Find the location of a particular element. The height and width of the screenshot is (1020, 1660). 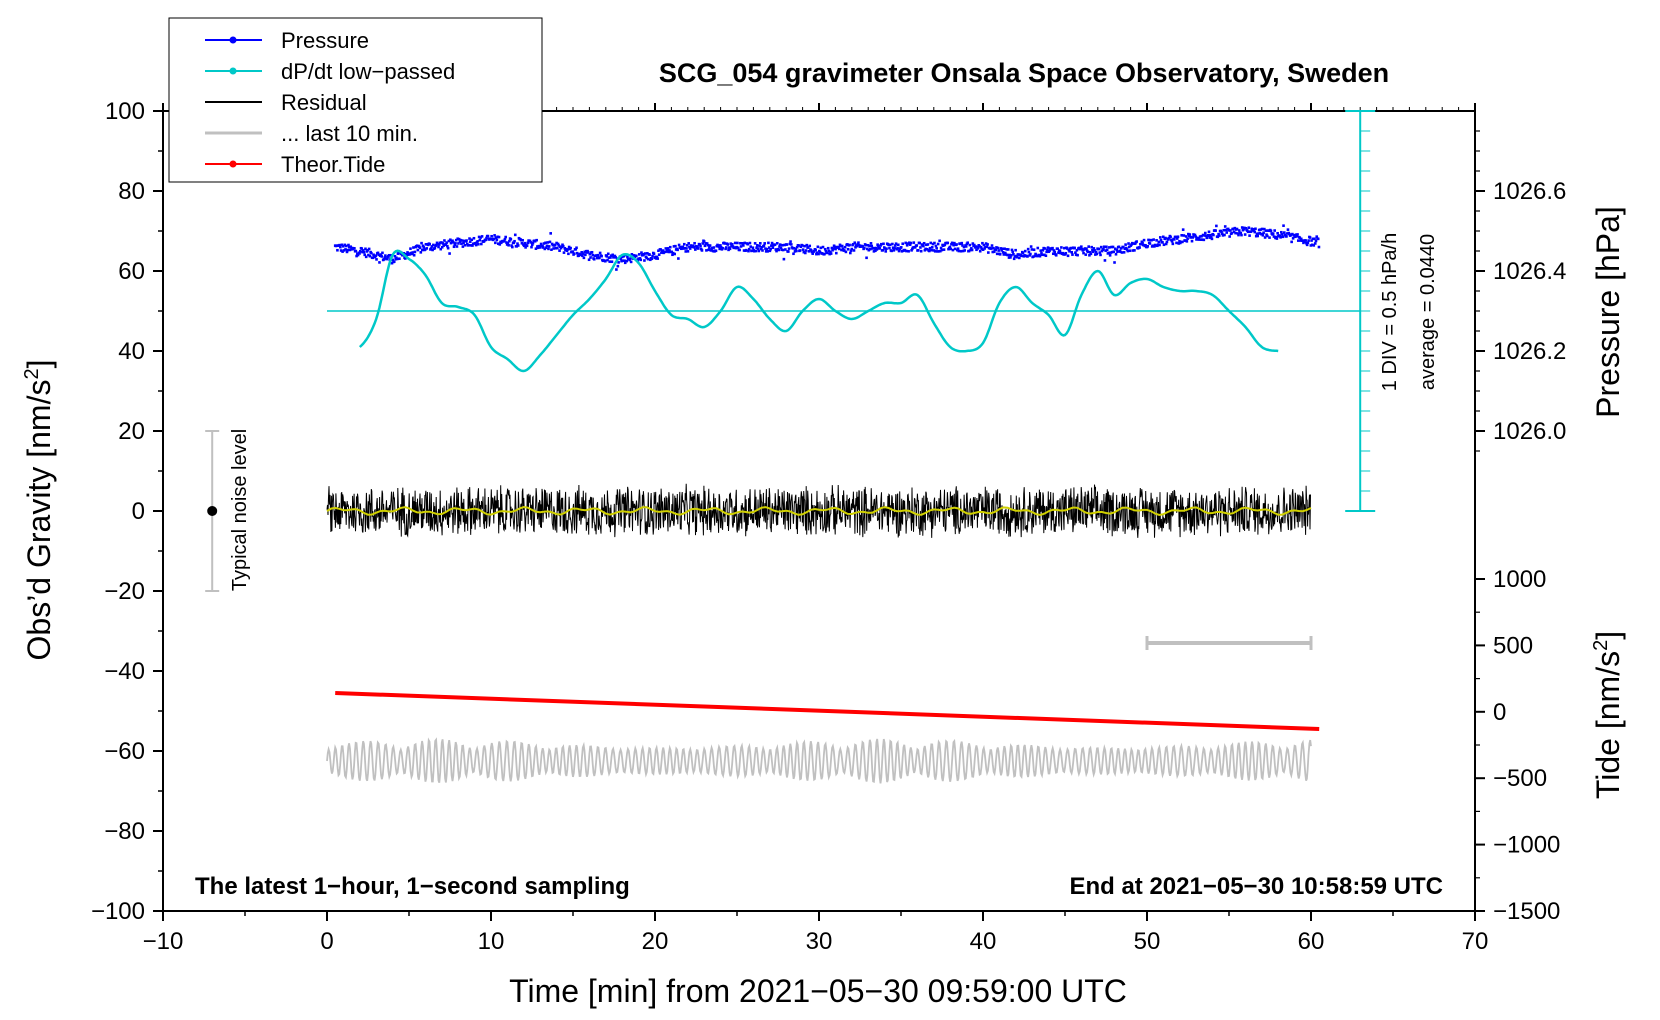

y-tick-label: 20 is located at coordinates (131, 431).